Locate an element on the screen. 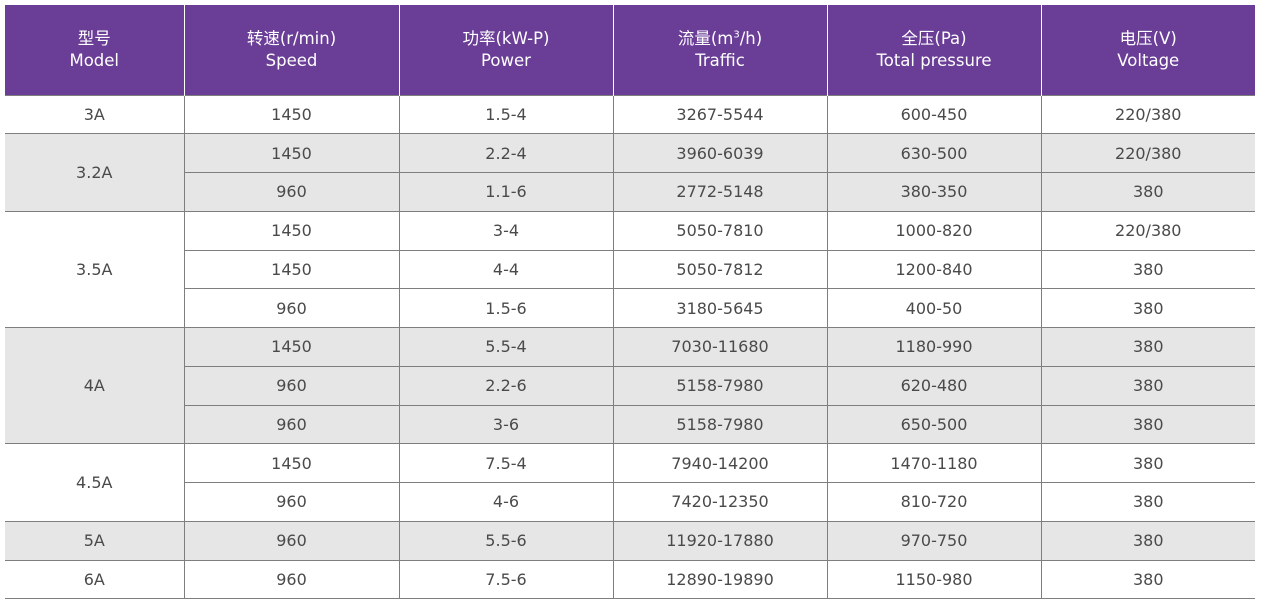  table-row: 960 1.1-6 2772-5148 380-350 380 is located at coordinates (630, 192).